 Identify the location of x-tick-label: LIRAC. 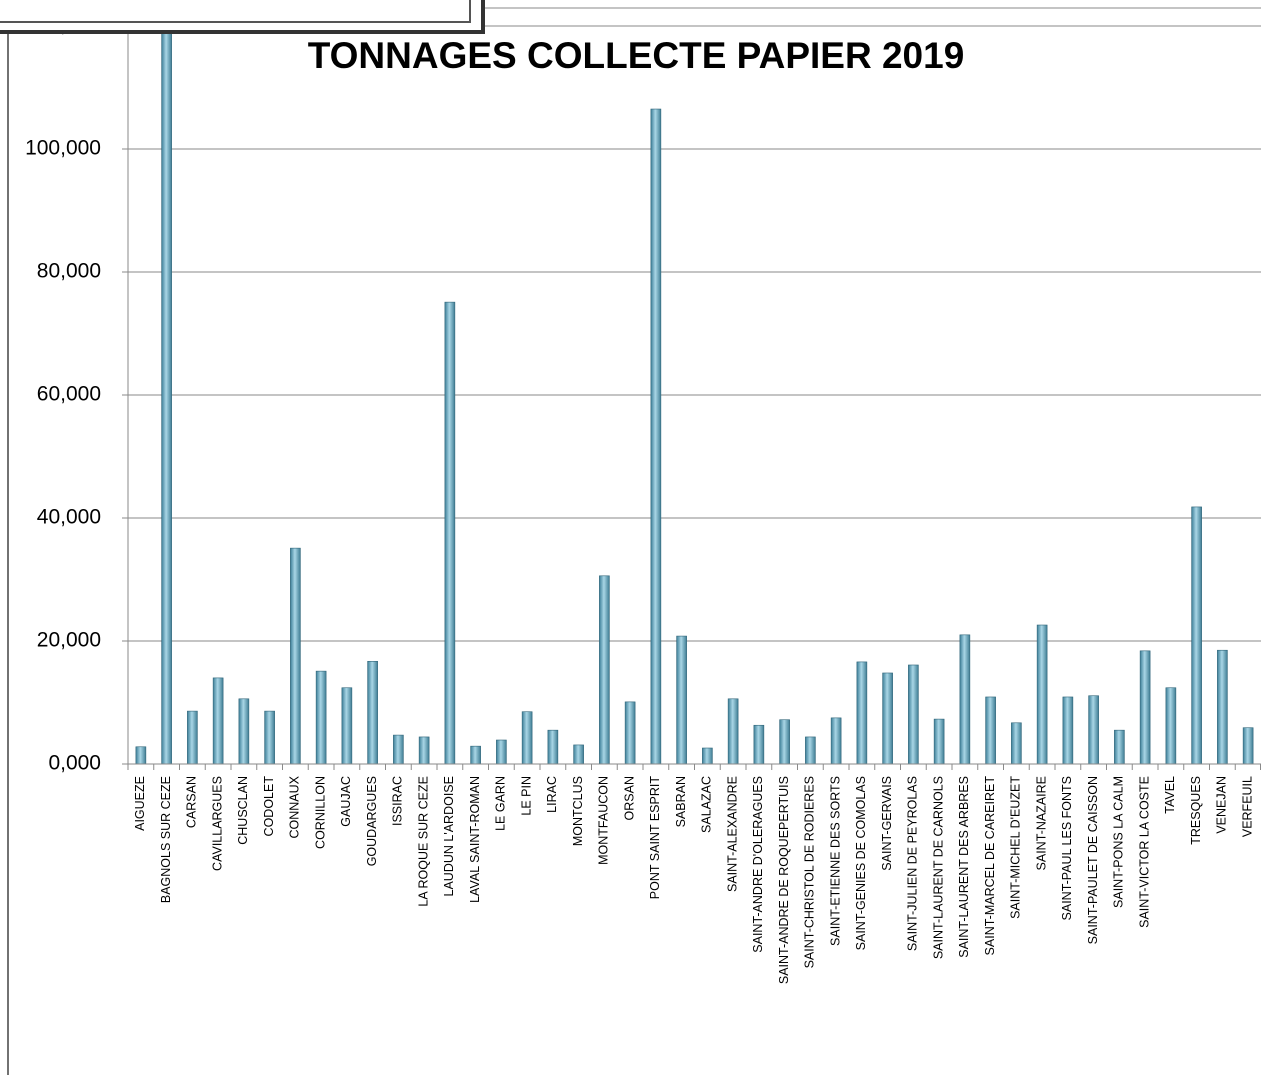
(552, 794).